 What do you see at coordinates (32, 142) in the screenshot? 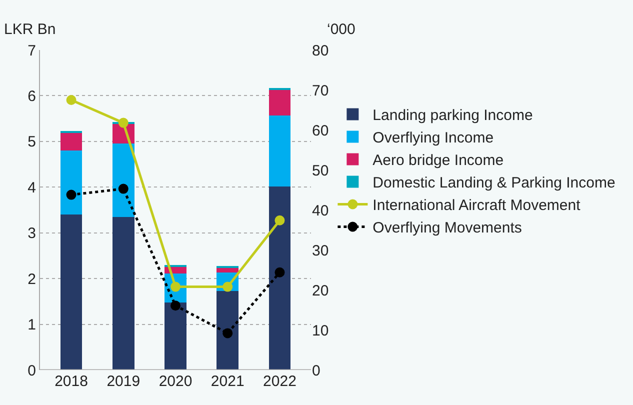
I see `y-tick-label: 5` at bounding box center [32, 142].